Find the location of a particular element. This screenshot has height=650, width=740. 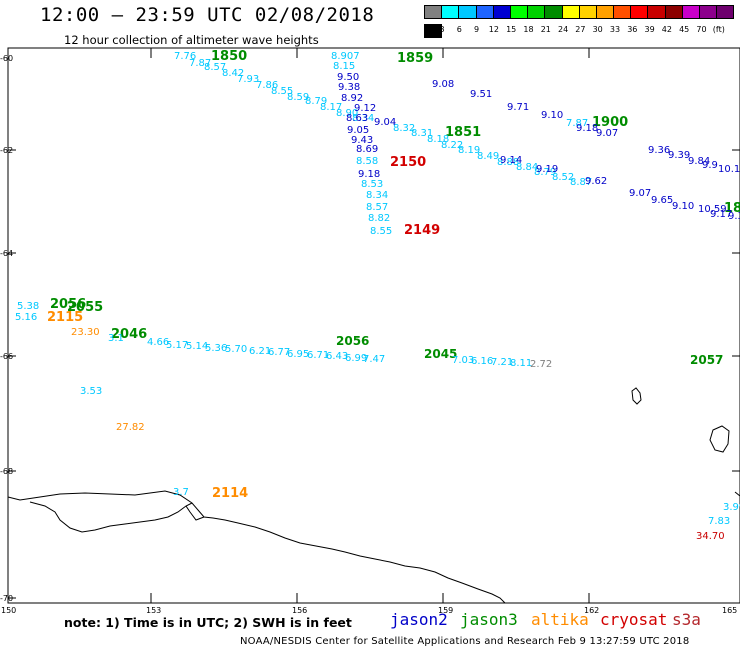

wave-height-label: 3.1 is located at coordinates (116, 338).